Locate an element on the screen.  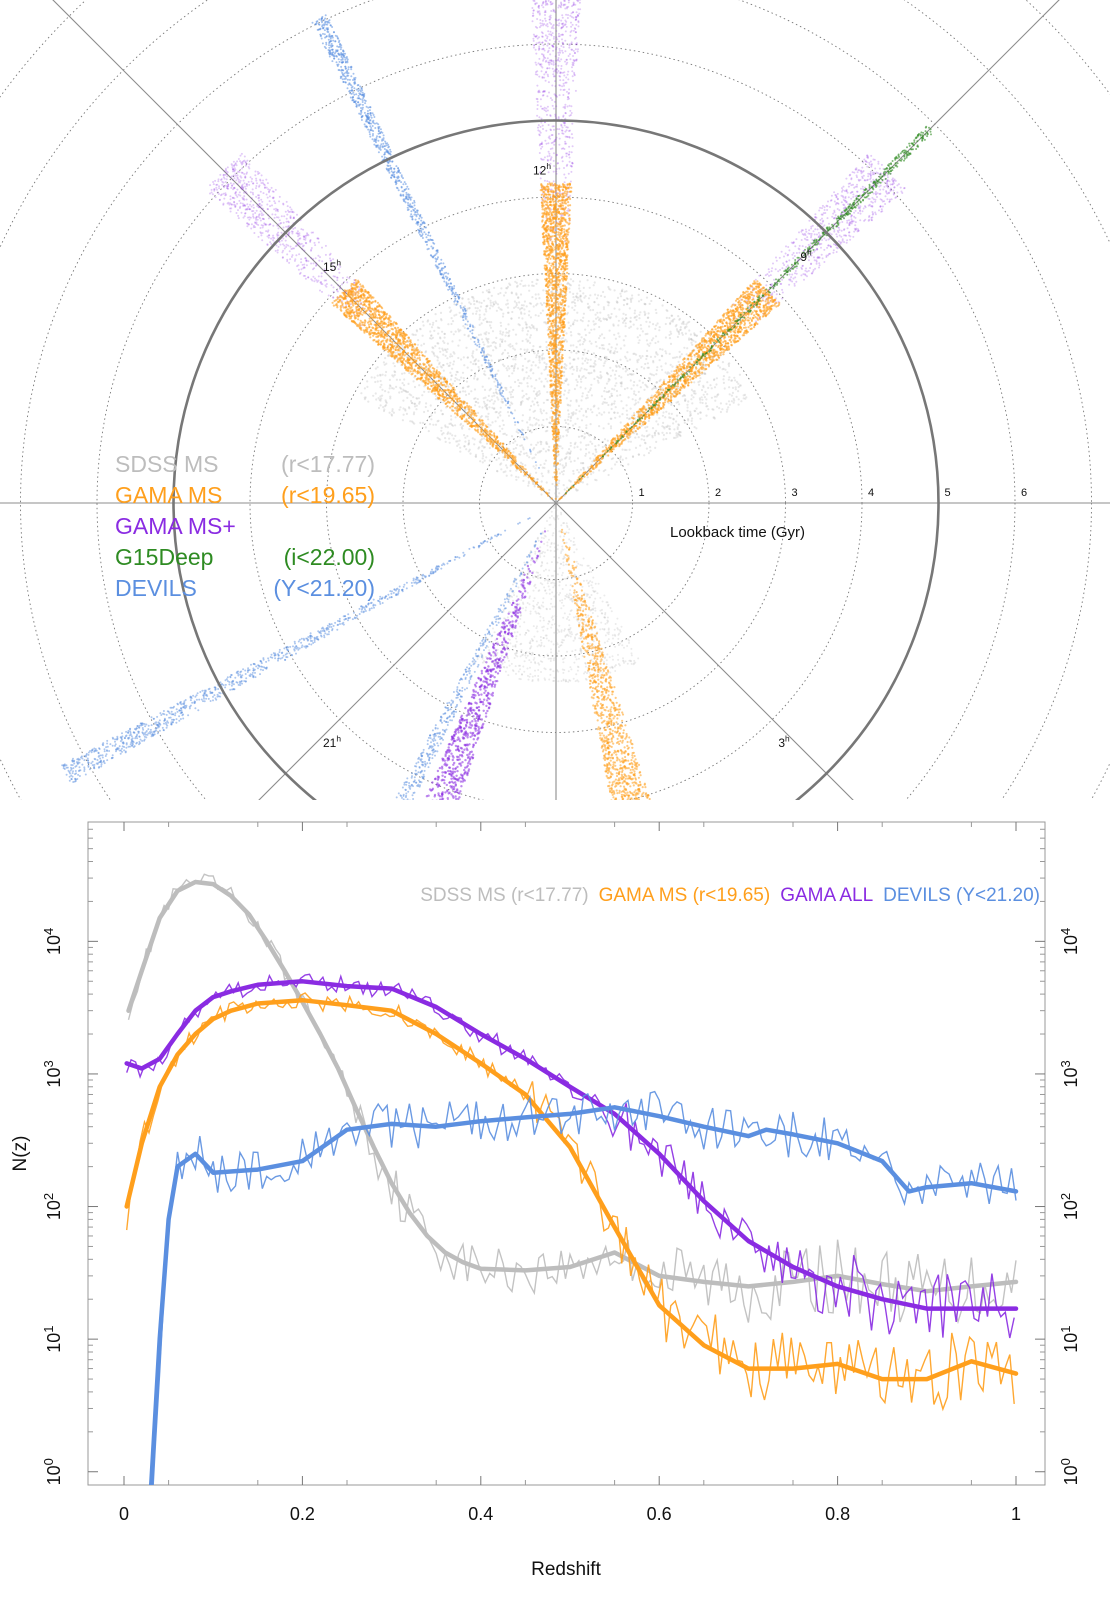
legend-entry: G15Deep (i<22.00) is located at coordinates (245, 557).